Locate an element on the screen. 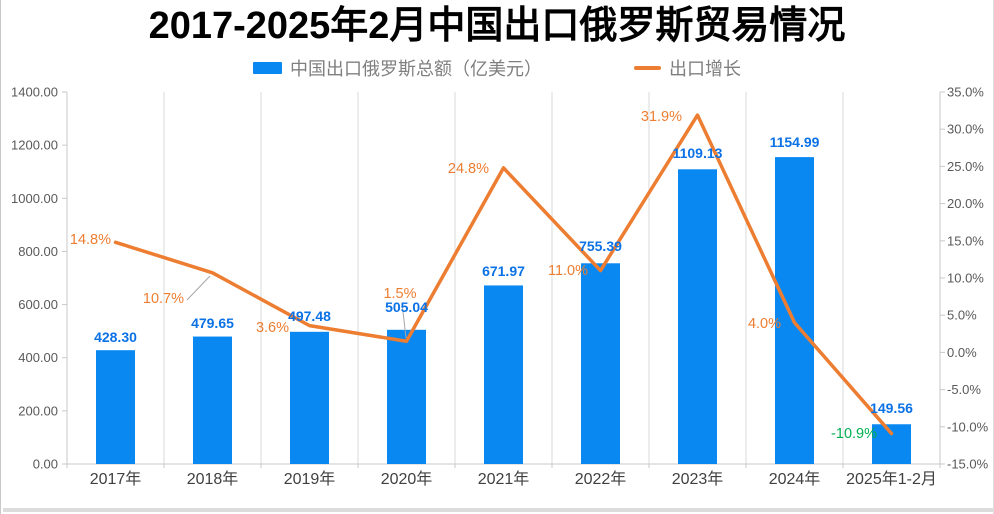  right-axis-tick-label: 30.0% is located at coordinates (965, 129).